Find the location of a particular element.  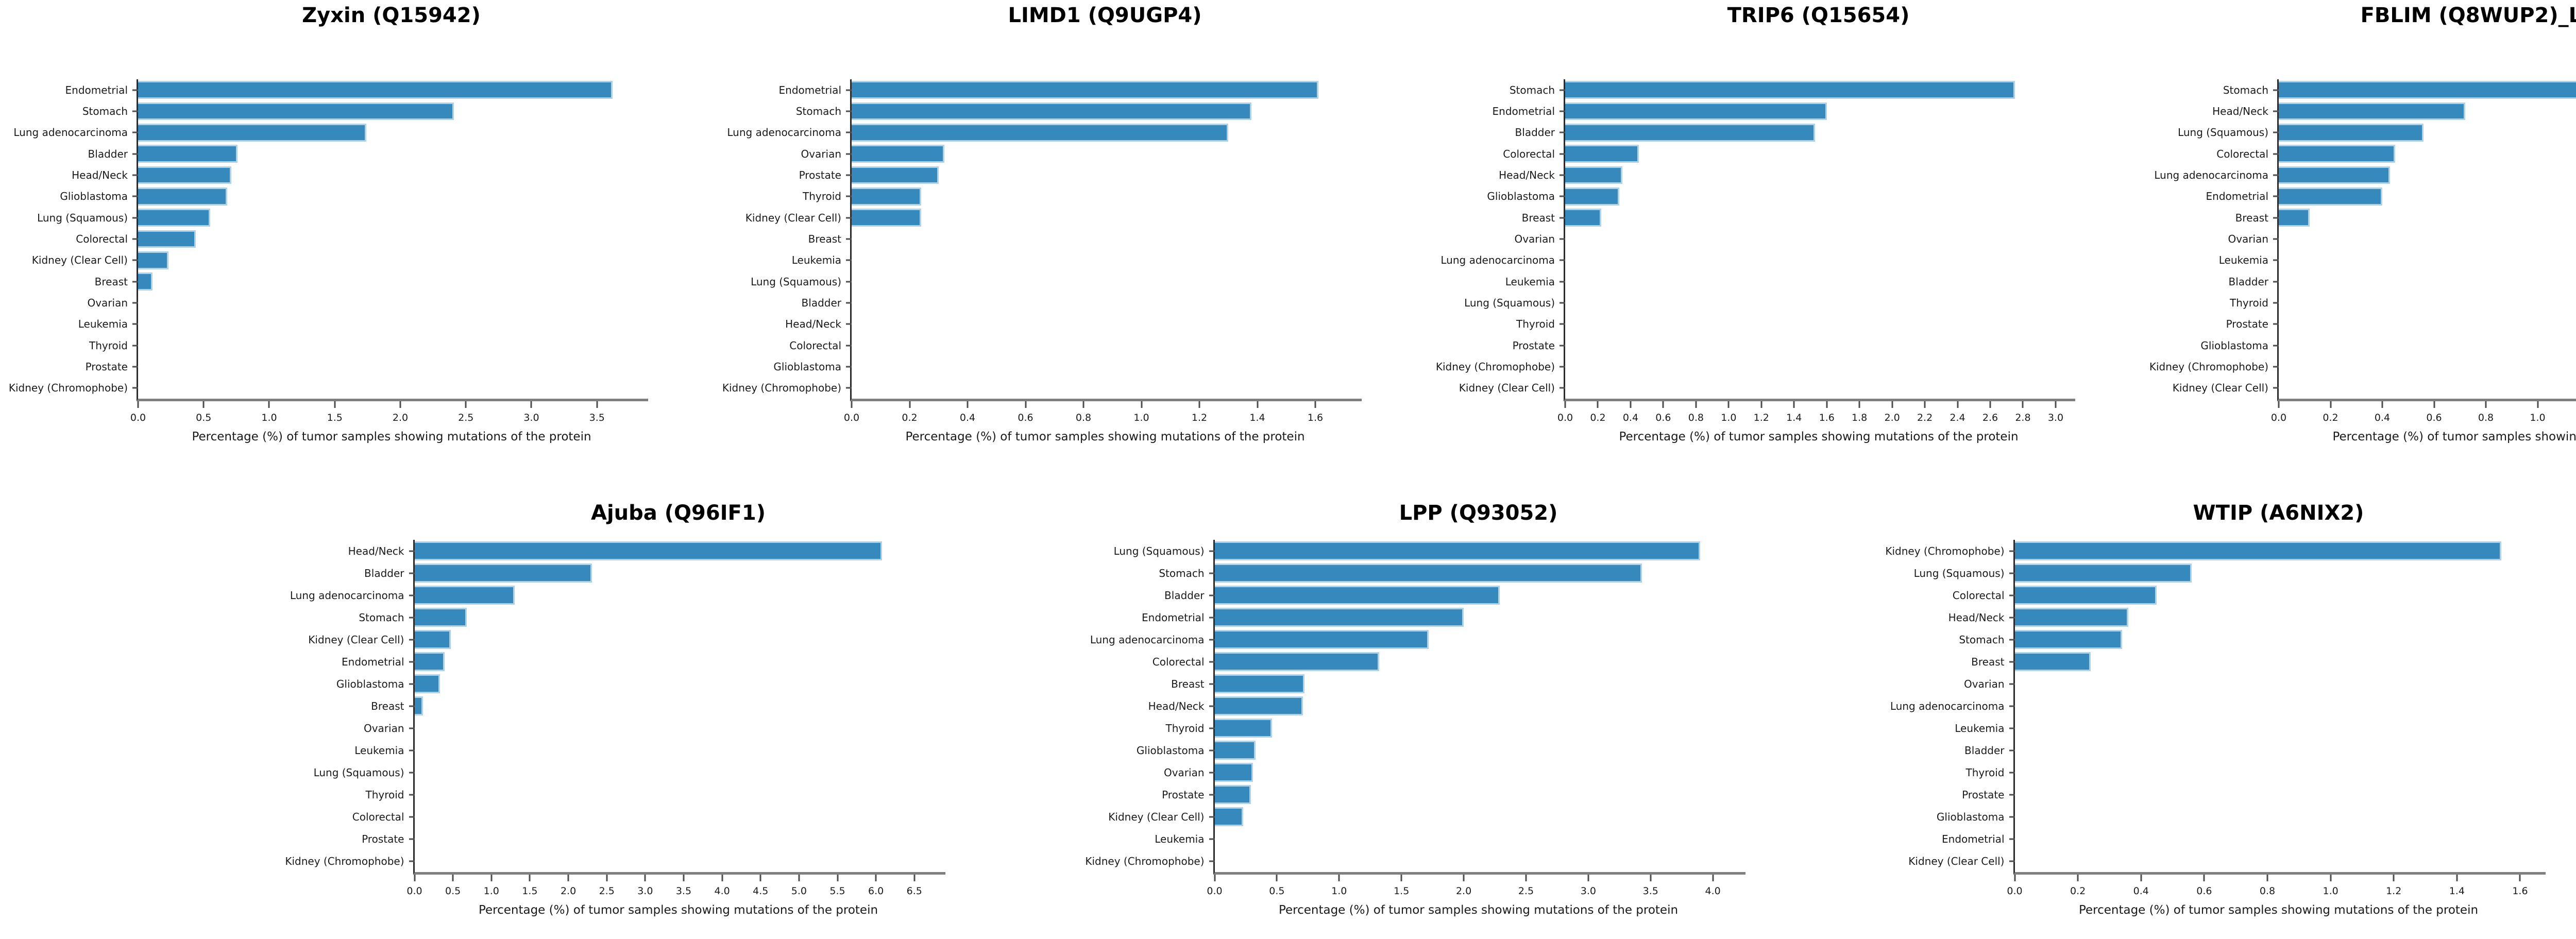

bar-row: Thyroid is located at coordinates (1082, 197).